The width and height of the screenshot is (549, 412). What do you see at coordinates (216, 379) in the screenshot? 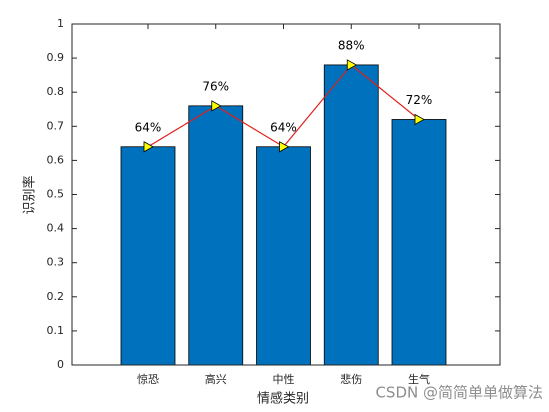
I see `x-tick-label: 高兴` at bounding box center [216, 379].